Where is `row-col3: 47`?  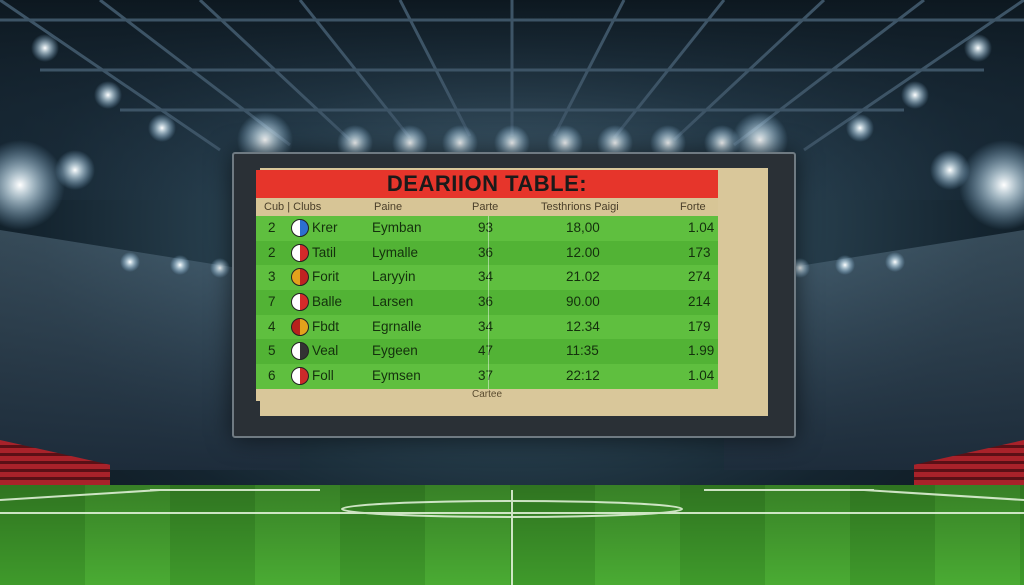 row-col3: 47 is located at coordinates (486, 351).